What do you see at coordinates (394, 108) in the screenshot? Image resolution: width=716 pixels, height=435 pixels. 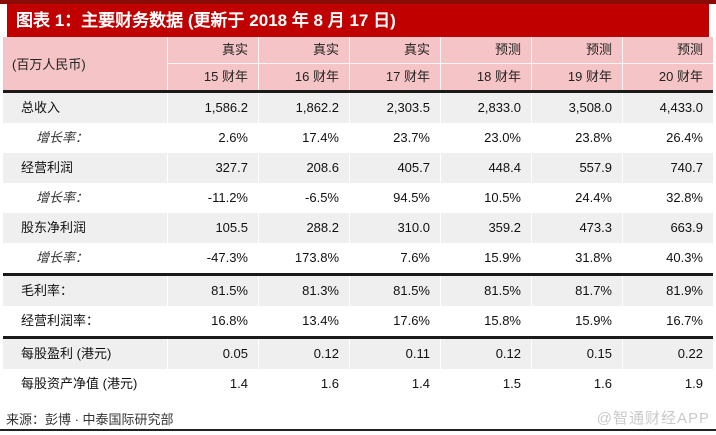 I see `cell-fy17: 2,303.5` at bounding box center [394, 108].